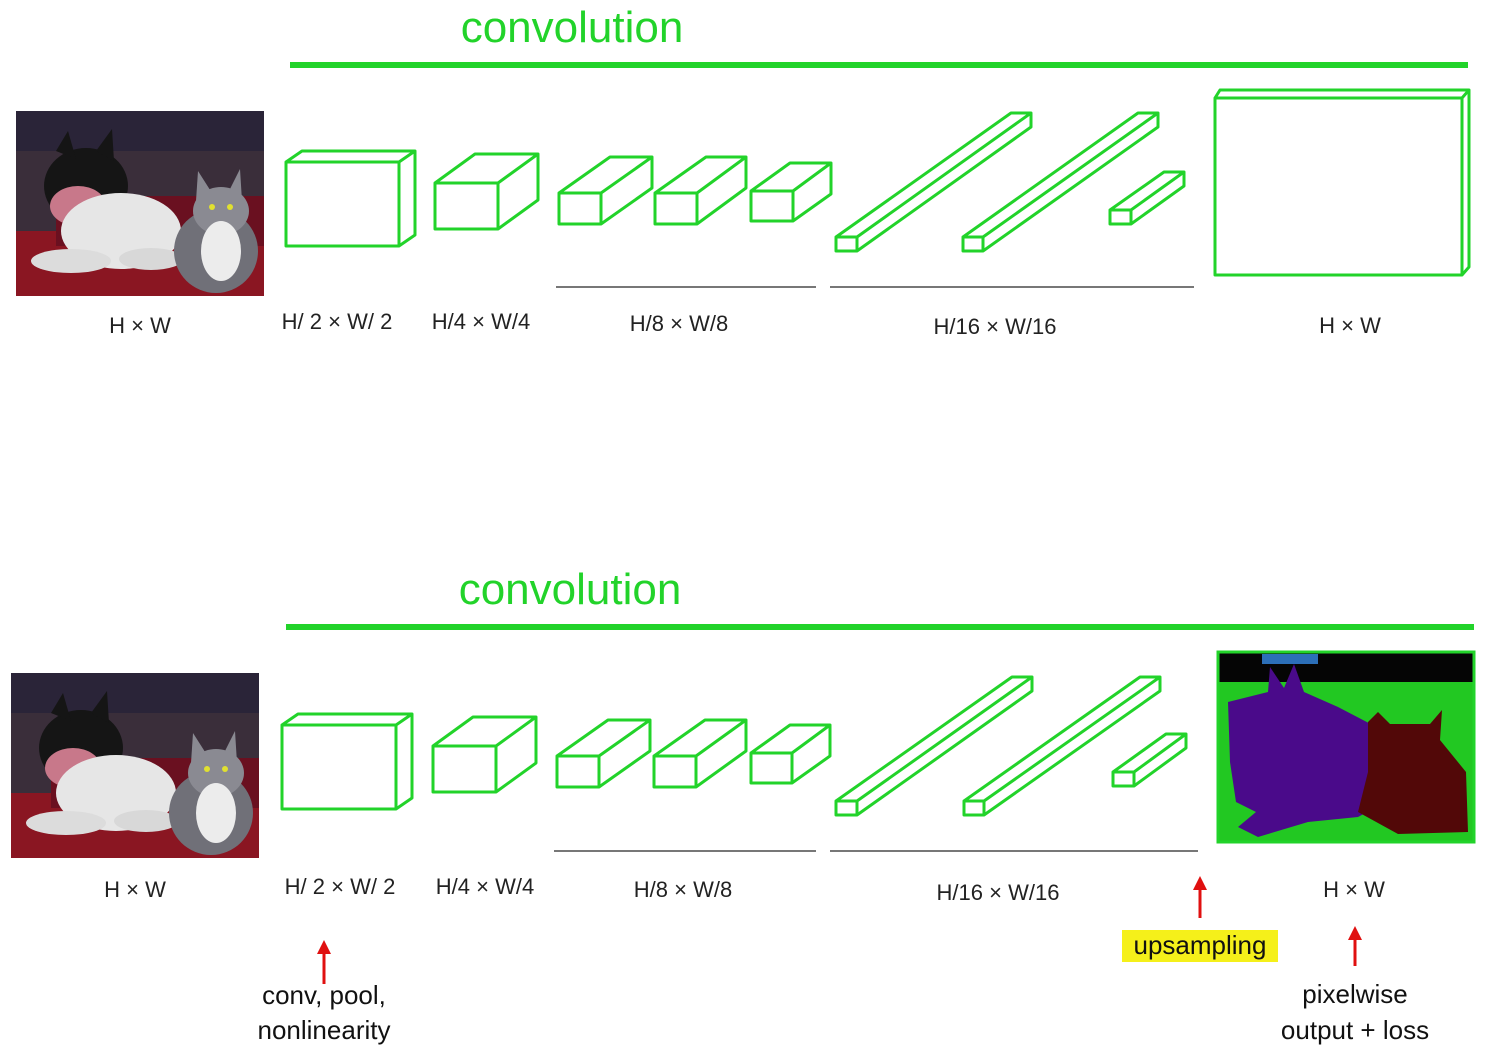 Image resolution: width=1494 pixels, height=1056 pixels. What do you see at coordinates (1342, 182) in the screenshot?
I see `block-output` at bounding box center [1342, 182].